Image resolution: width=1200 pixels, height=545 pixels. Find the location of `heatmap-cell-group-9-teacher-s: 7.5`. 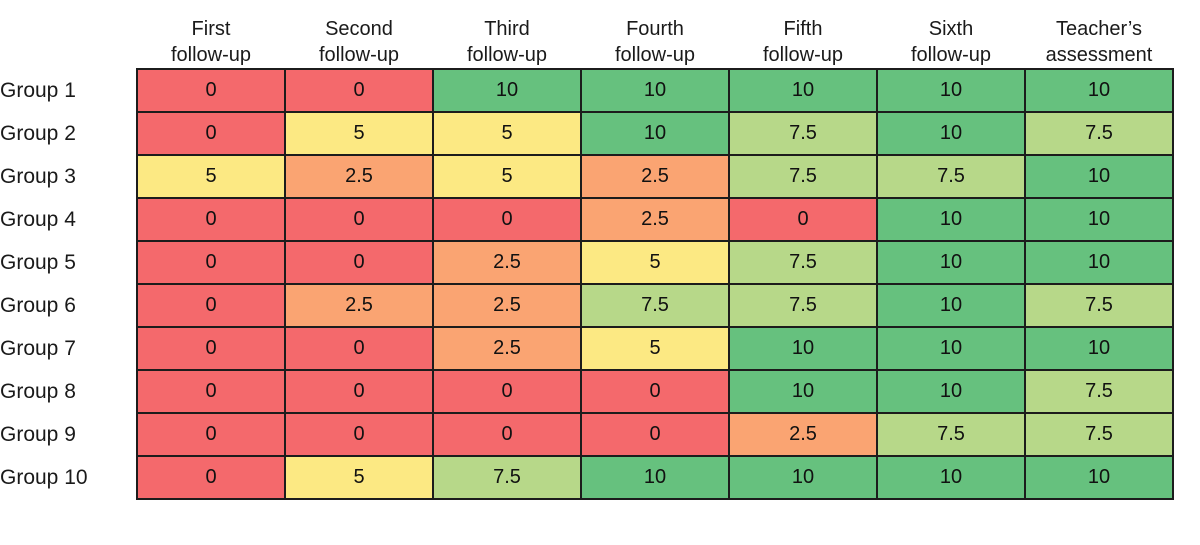

heatmap-cell-group-9-teacher-s: 7.5 is located at coordinates (1099, 434).